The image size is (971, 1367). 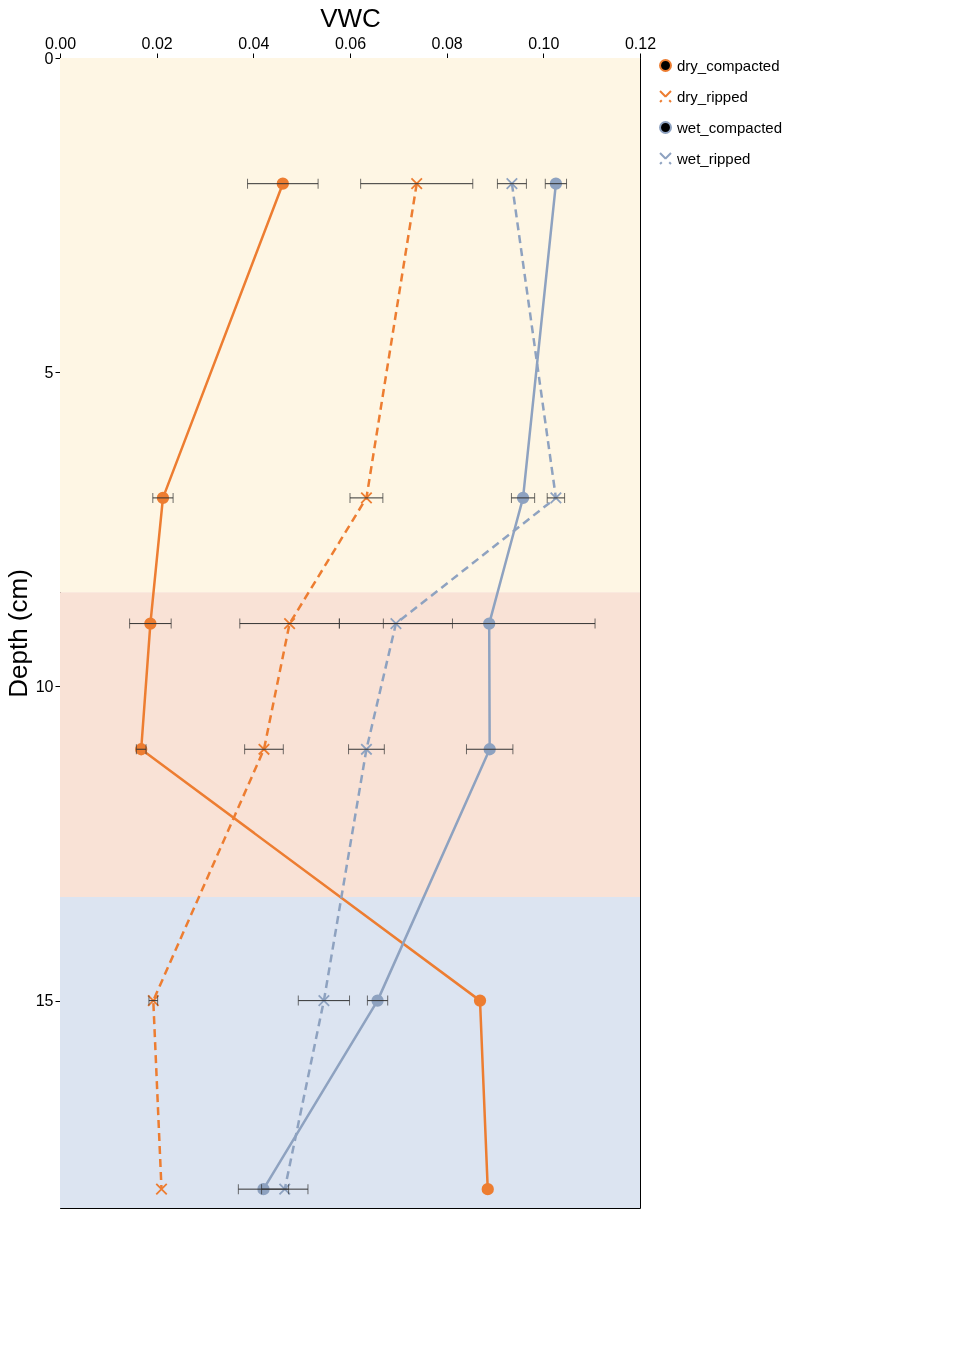 What do you see at coordinates (49, 372) in the screenshot?
I see `y-tick-label: 5` at bounding box center [49, 372].